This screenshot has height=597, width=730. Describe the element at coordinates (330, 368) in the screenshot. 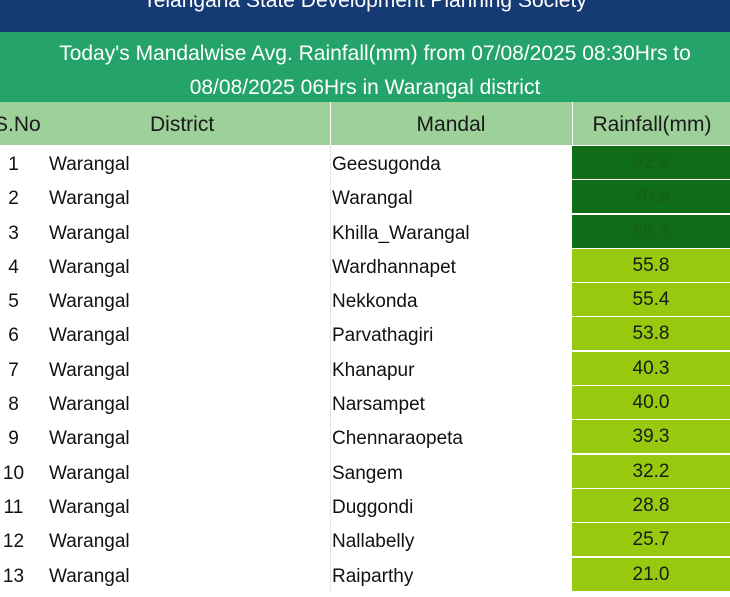

I see `column-divider` at that location.